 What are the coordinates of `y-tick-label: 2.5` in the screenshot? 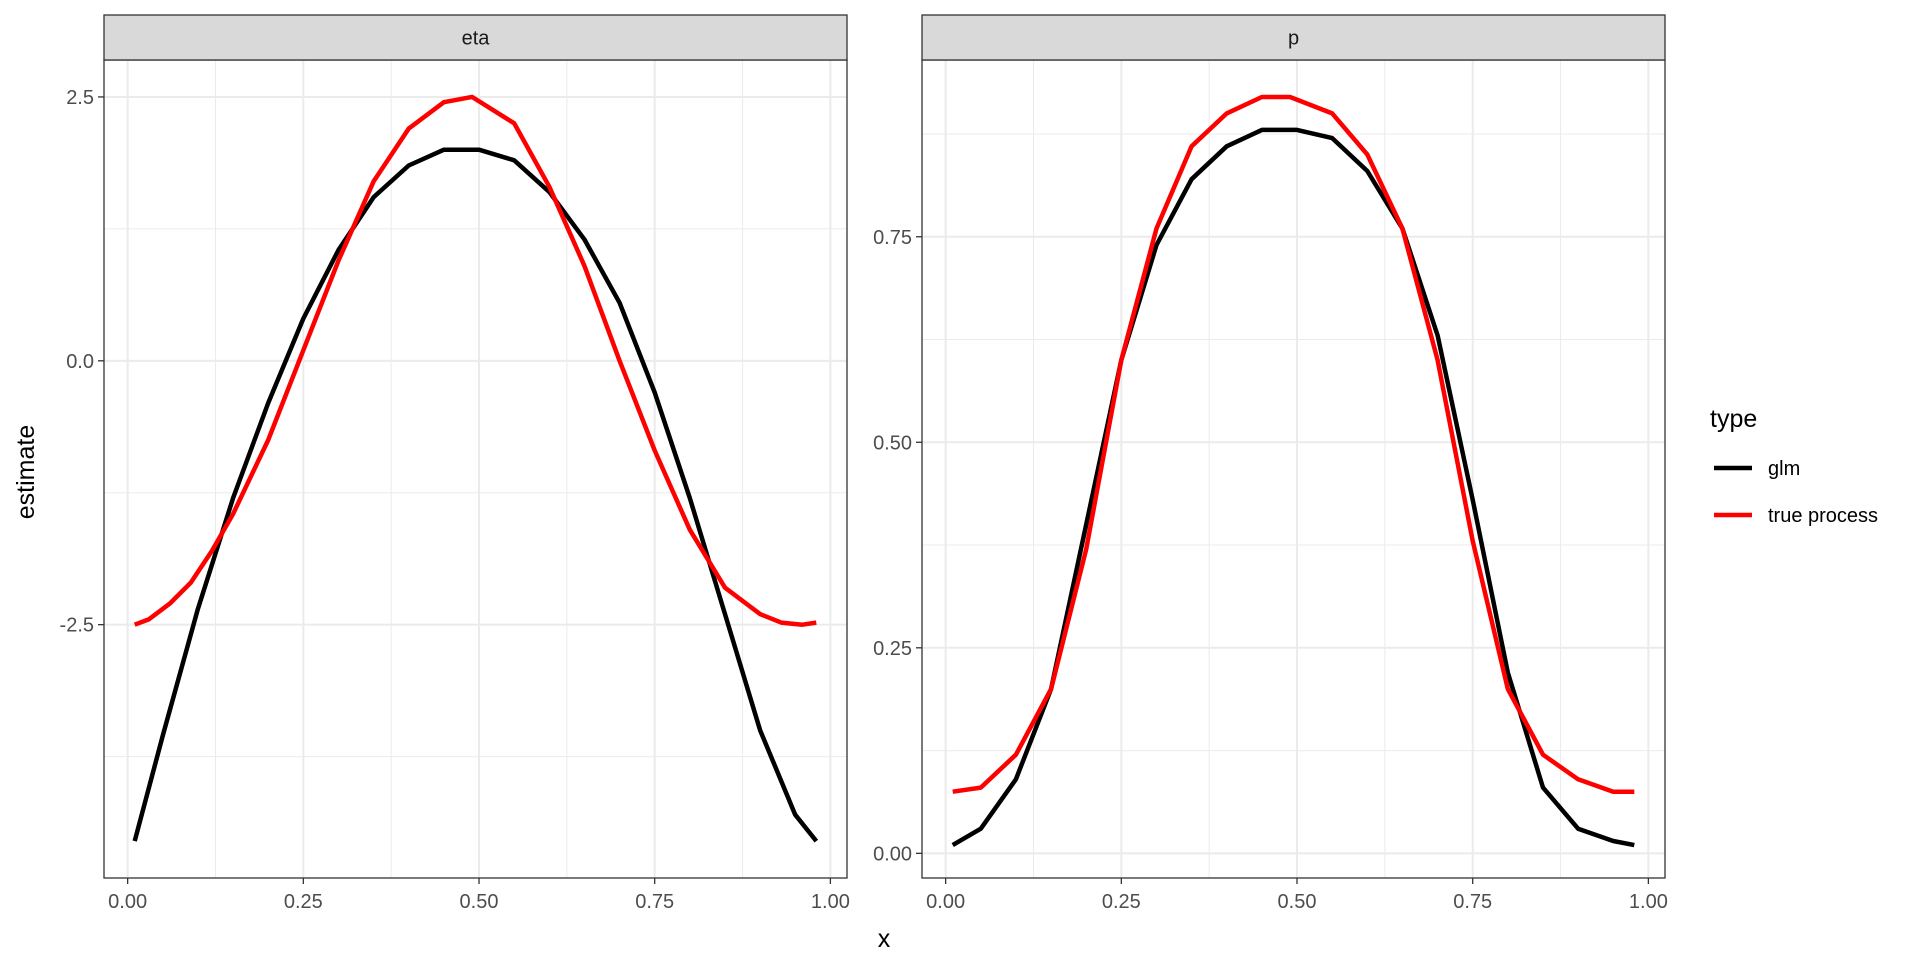 It's located at (80, 98).